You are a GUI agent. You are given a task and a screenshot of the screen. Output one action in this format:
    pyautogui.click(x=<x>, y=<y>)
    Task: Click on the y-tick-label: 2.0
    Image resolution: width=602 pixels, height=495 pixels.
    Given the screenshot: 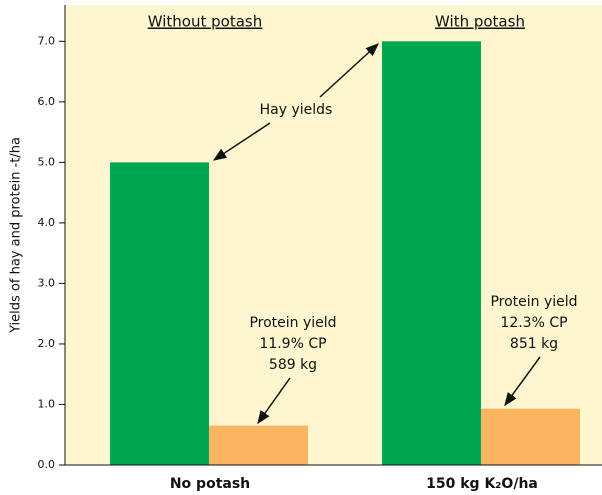 What is the action you would take?
    pyautogui.click(x=47, y=343)
    